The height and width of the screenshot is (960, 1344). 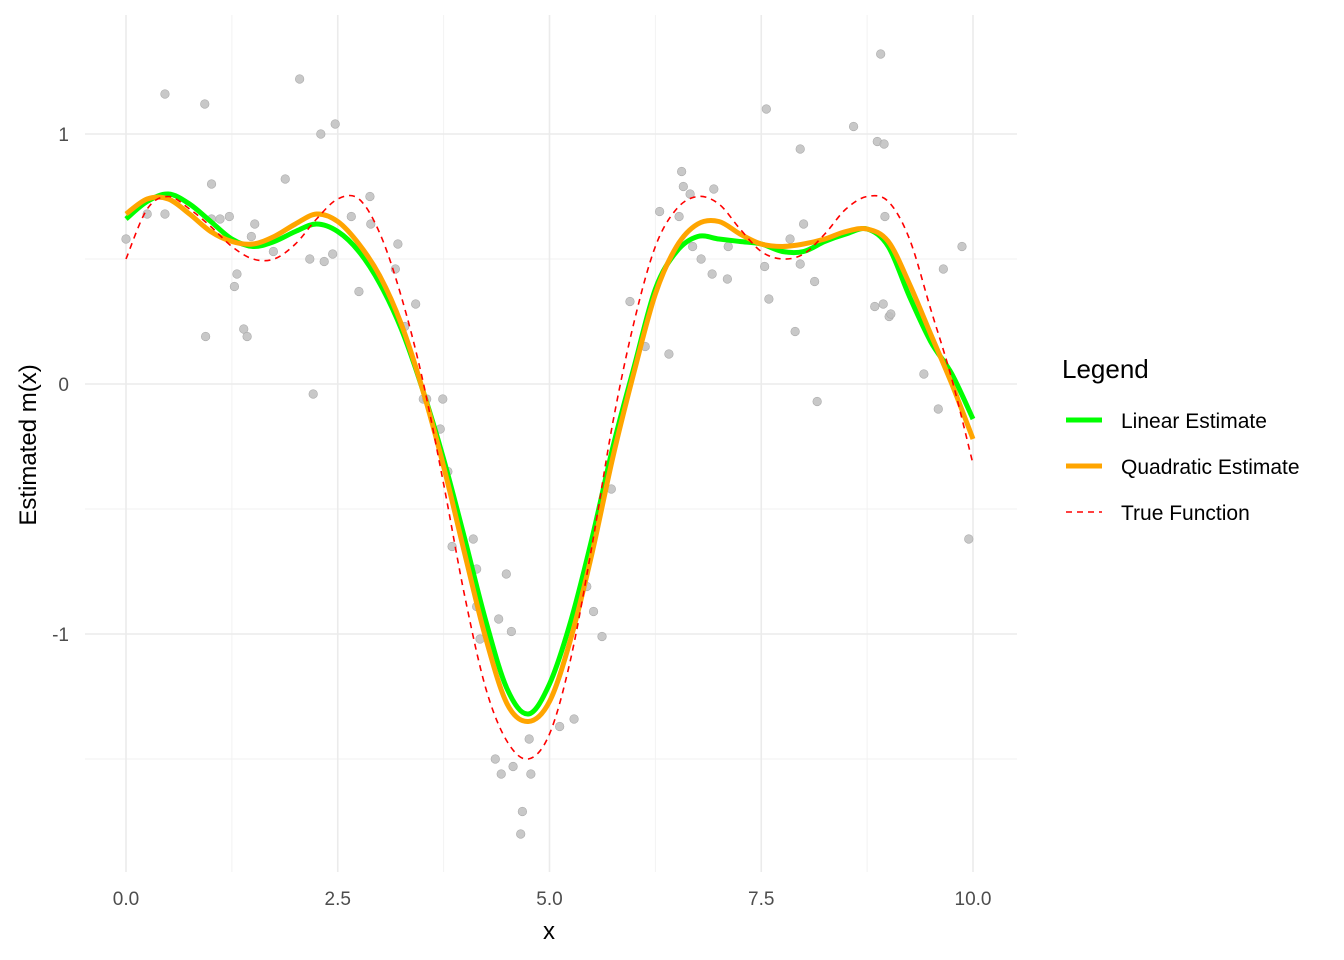 What do you see at coordinates (1210, 467) in the screenshot?
I see `legend-label-quadratic: Quadratic Estimate` at bounding box center [1210, 467].